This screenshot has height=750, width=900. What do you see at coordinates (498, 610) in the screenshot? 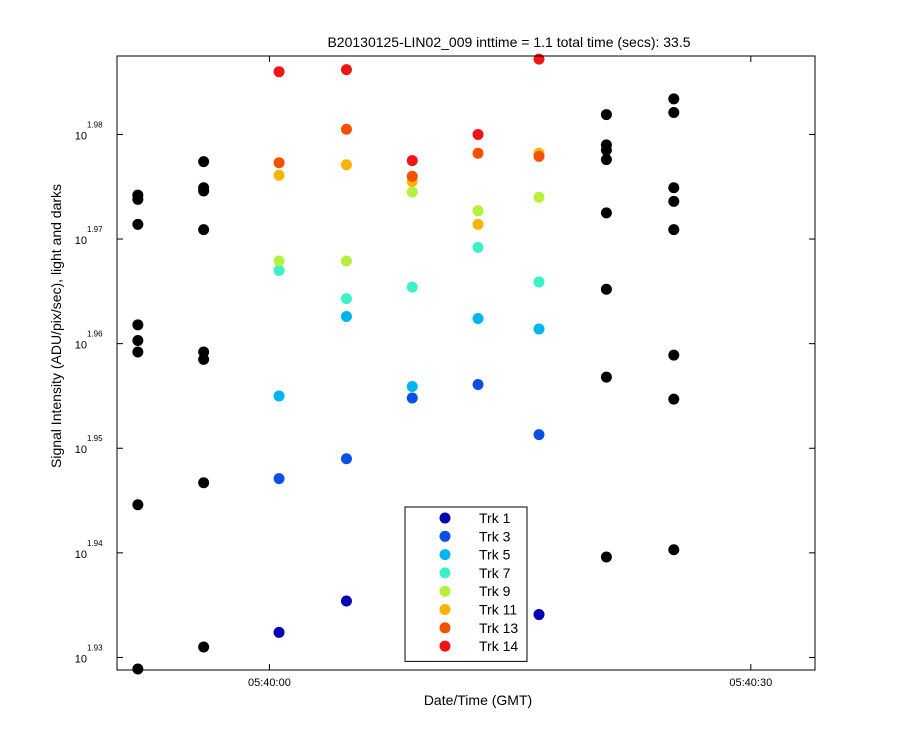
I see `legend-label: Trk 11` at bounding box center [498, 610].